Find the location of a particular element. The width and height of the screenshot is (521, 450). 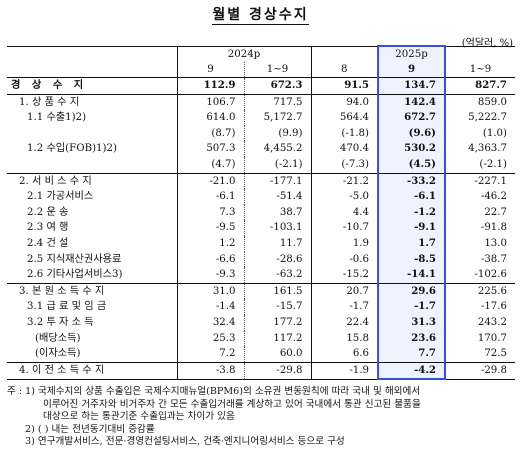

cell-value: 827.7 is located at coordinates (480, 86).